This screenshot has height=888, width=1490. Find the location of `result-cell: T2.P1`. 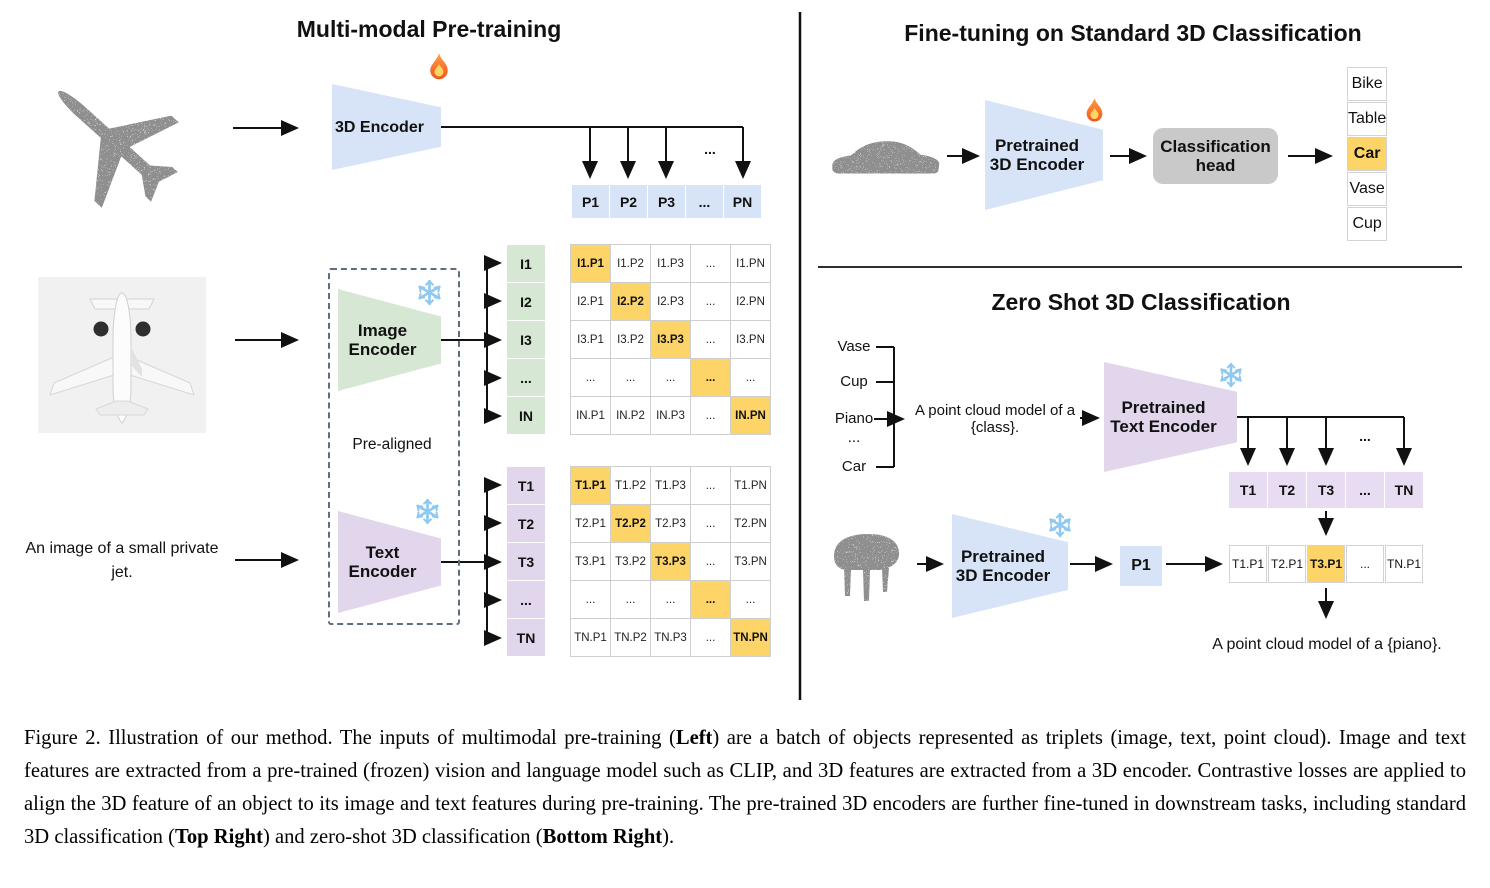

result-cell: T2.P1 is located at coordinates (1287, 564).